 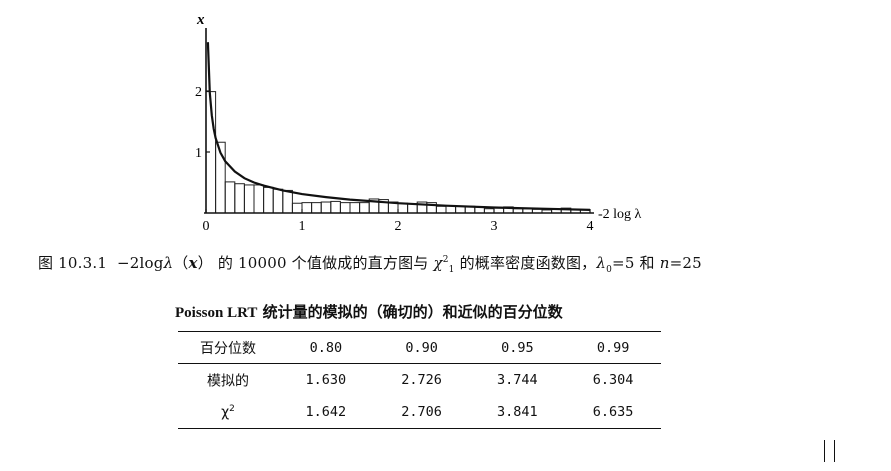 I want to click on x-tick-label: 4, so click(x=590, y=226).